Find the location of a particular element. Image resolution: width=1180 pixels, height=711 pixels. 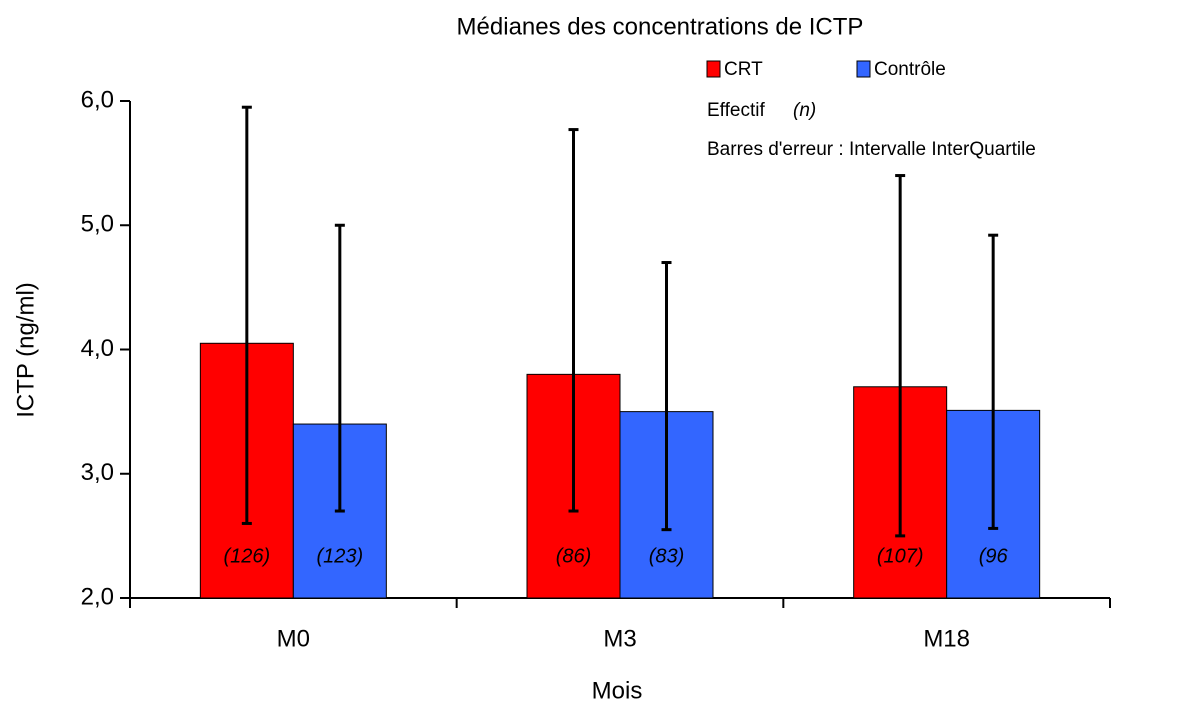

y-axis-label: ICTP (ng/ml) is located at coordinates (25, 350).